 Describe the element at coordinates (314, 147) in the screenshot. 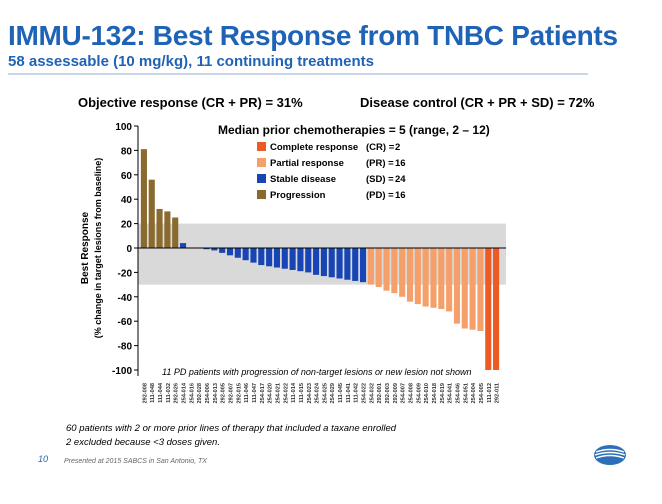

I see `legend-label: Complete response` at that location.